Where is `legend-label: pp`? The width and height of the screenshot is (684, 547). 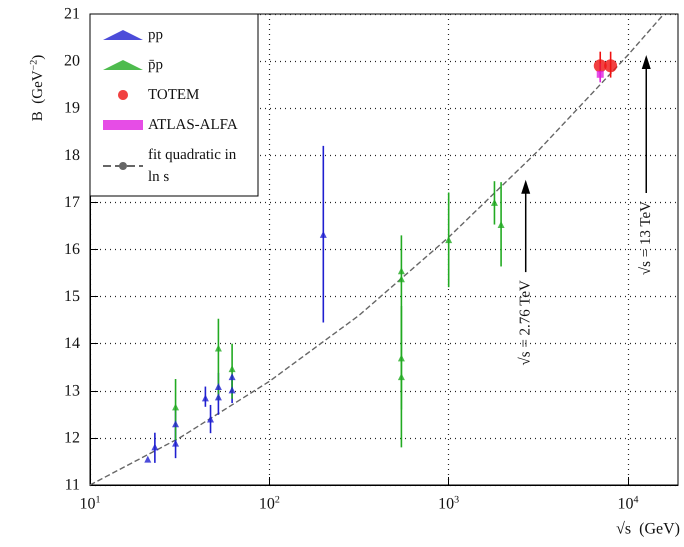 legend-label: pp is located at coordinates (155, 35).